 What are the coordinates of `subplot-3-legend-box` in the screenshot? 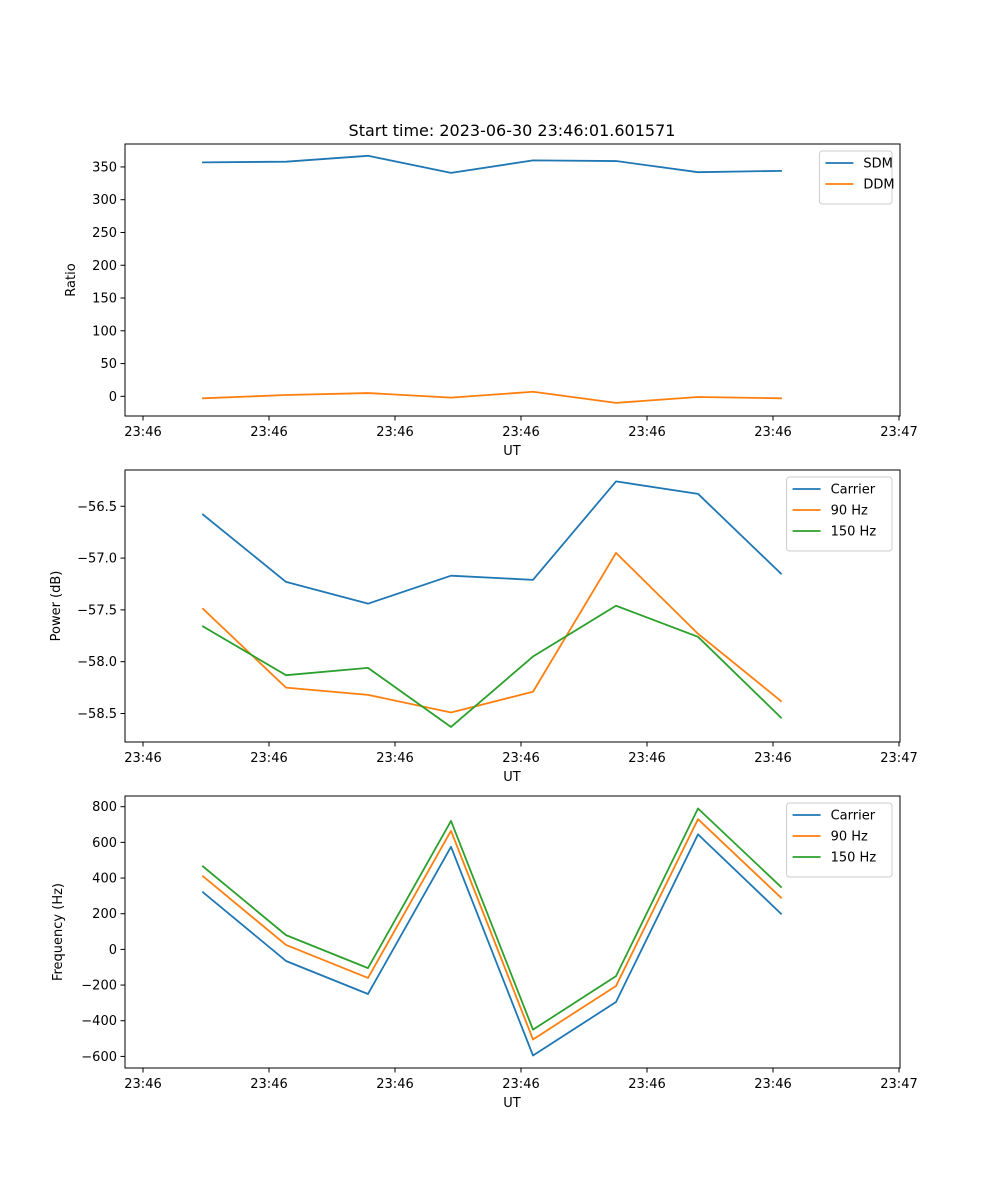 It's located at (839, 840).